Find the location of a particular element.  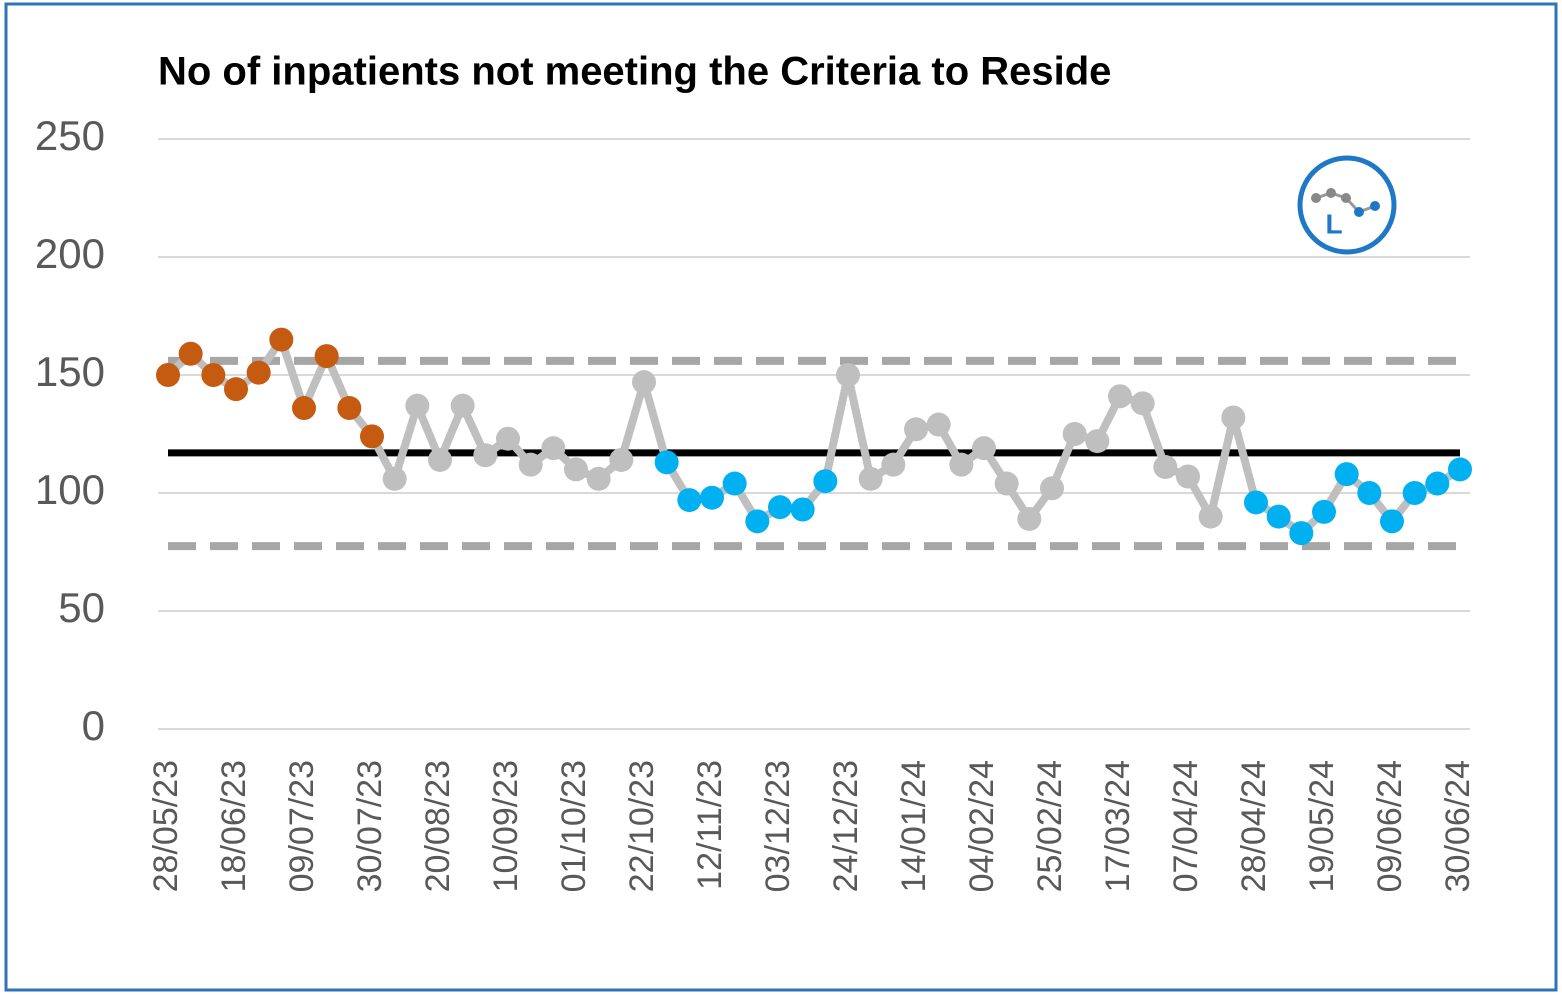

y-tick-label: 150 is located at coordinates (70, 371).